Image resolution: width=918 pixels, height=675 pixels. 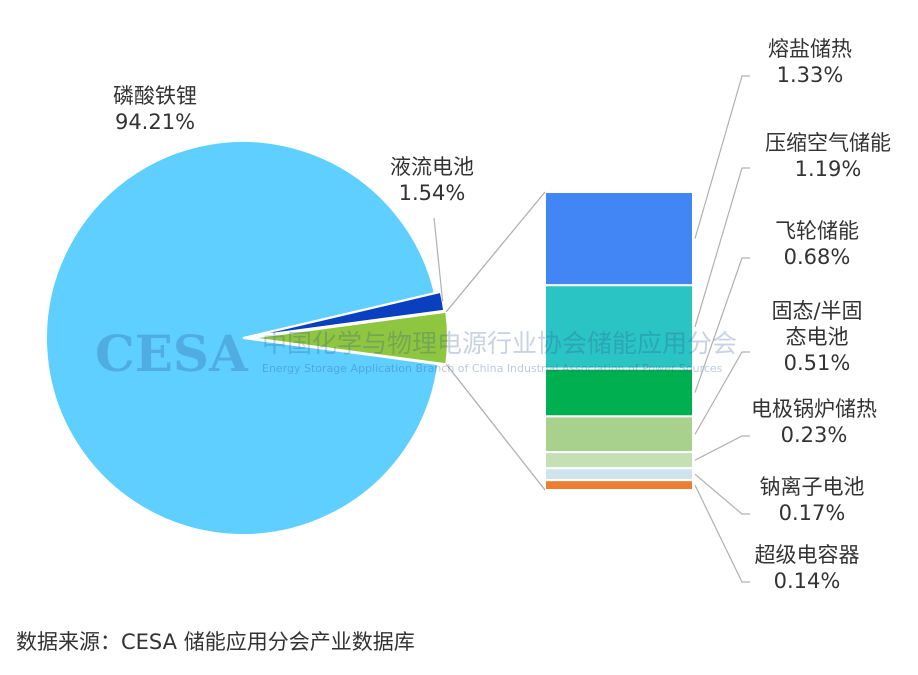 What do you see at coordinates (499, 343) in the screenshot?
I see `watermark-cn: 中国化学与物理电源行业协会储能应用分会` at bounding box center [499, 343].